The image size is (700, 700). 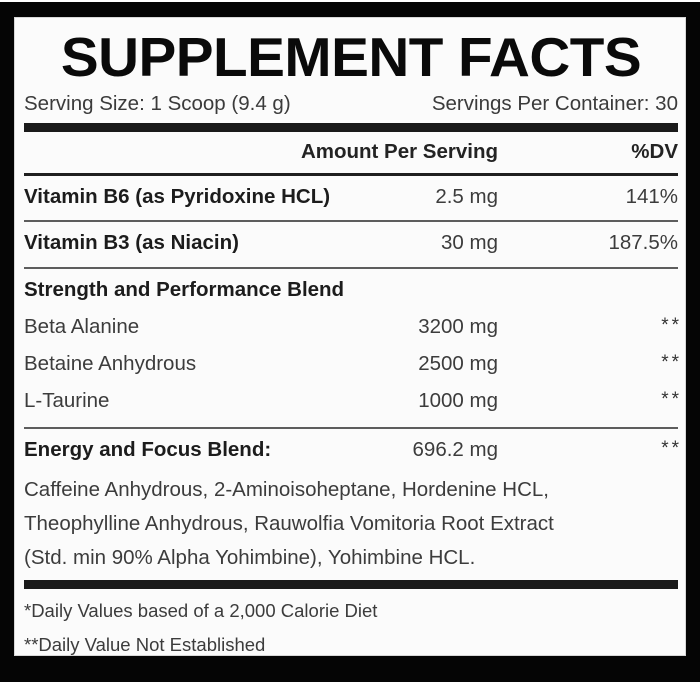 I want to click on rule-thick-bottom, so click(x=351, y=584).